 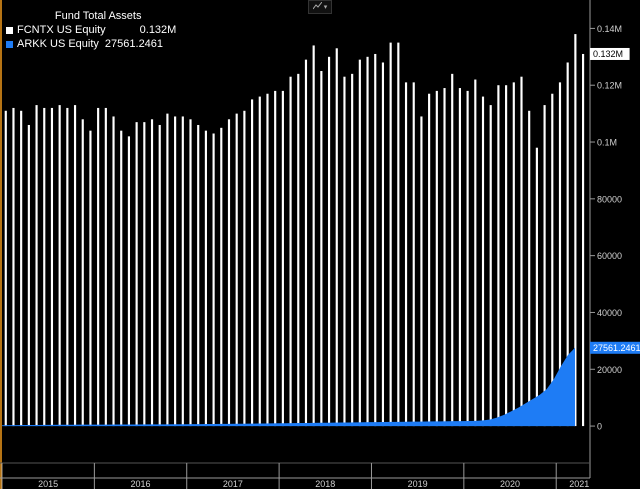 What do you see at coordinates (599, 427) in the screenshot?
I see `y-tick-label: 0` at bounding box center [599, 427].